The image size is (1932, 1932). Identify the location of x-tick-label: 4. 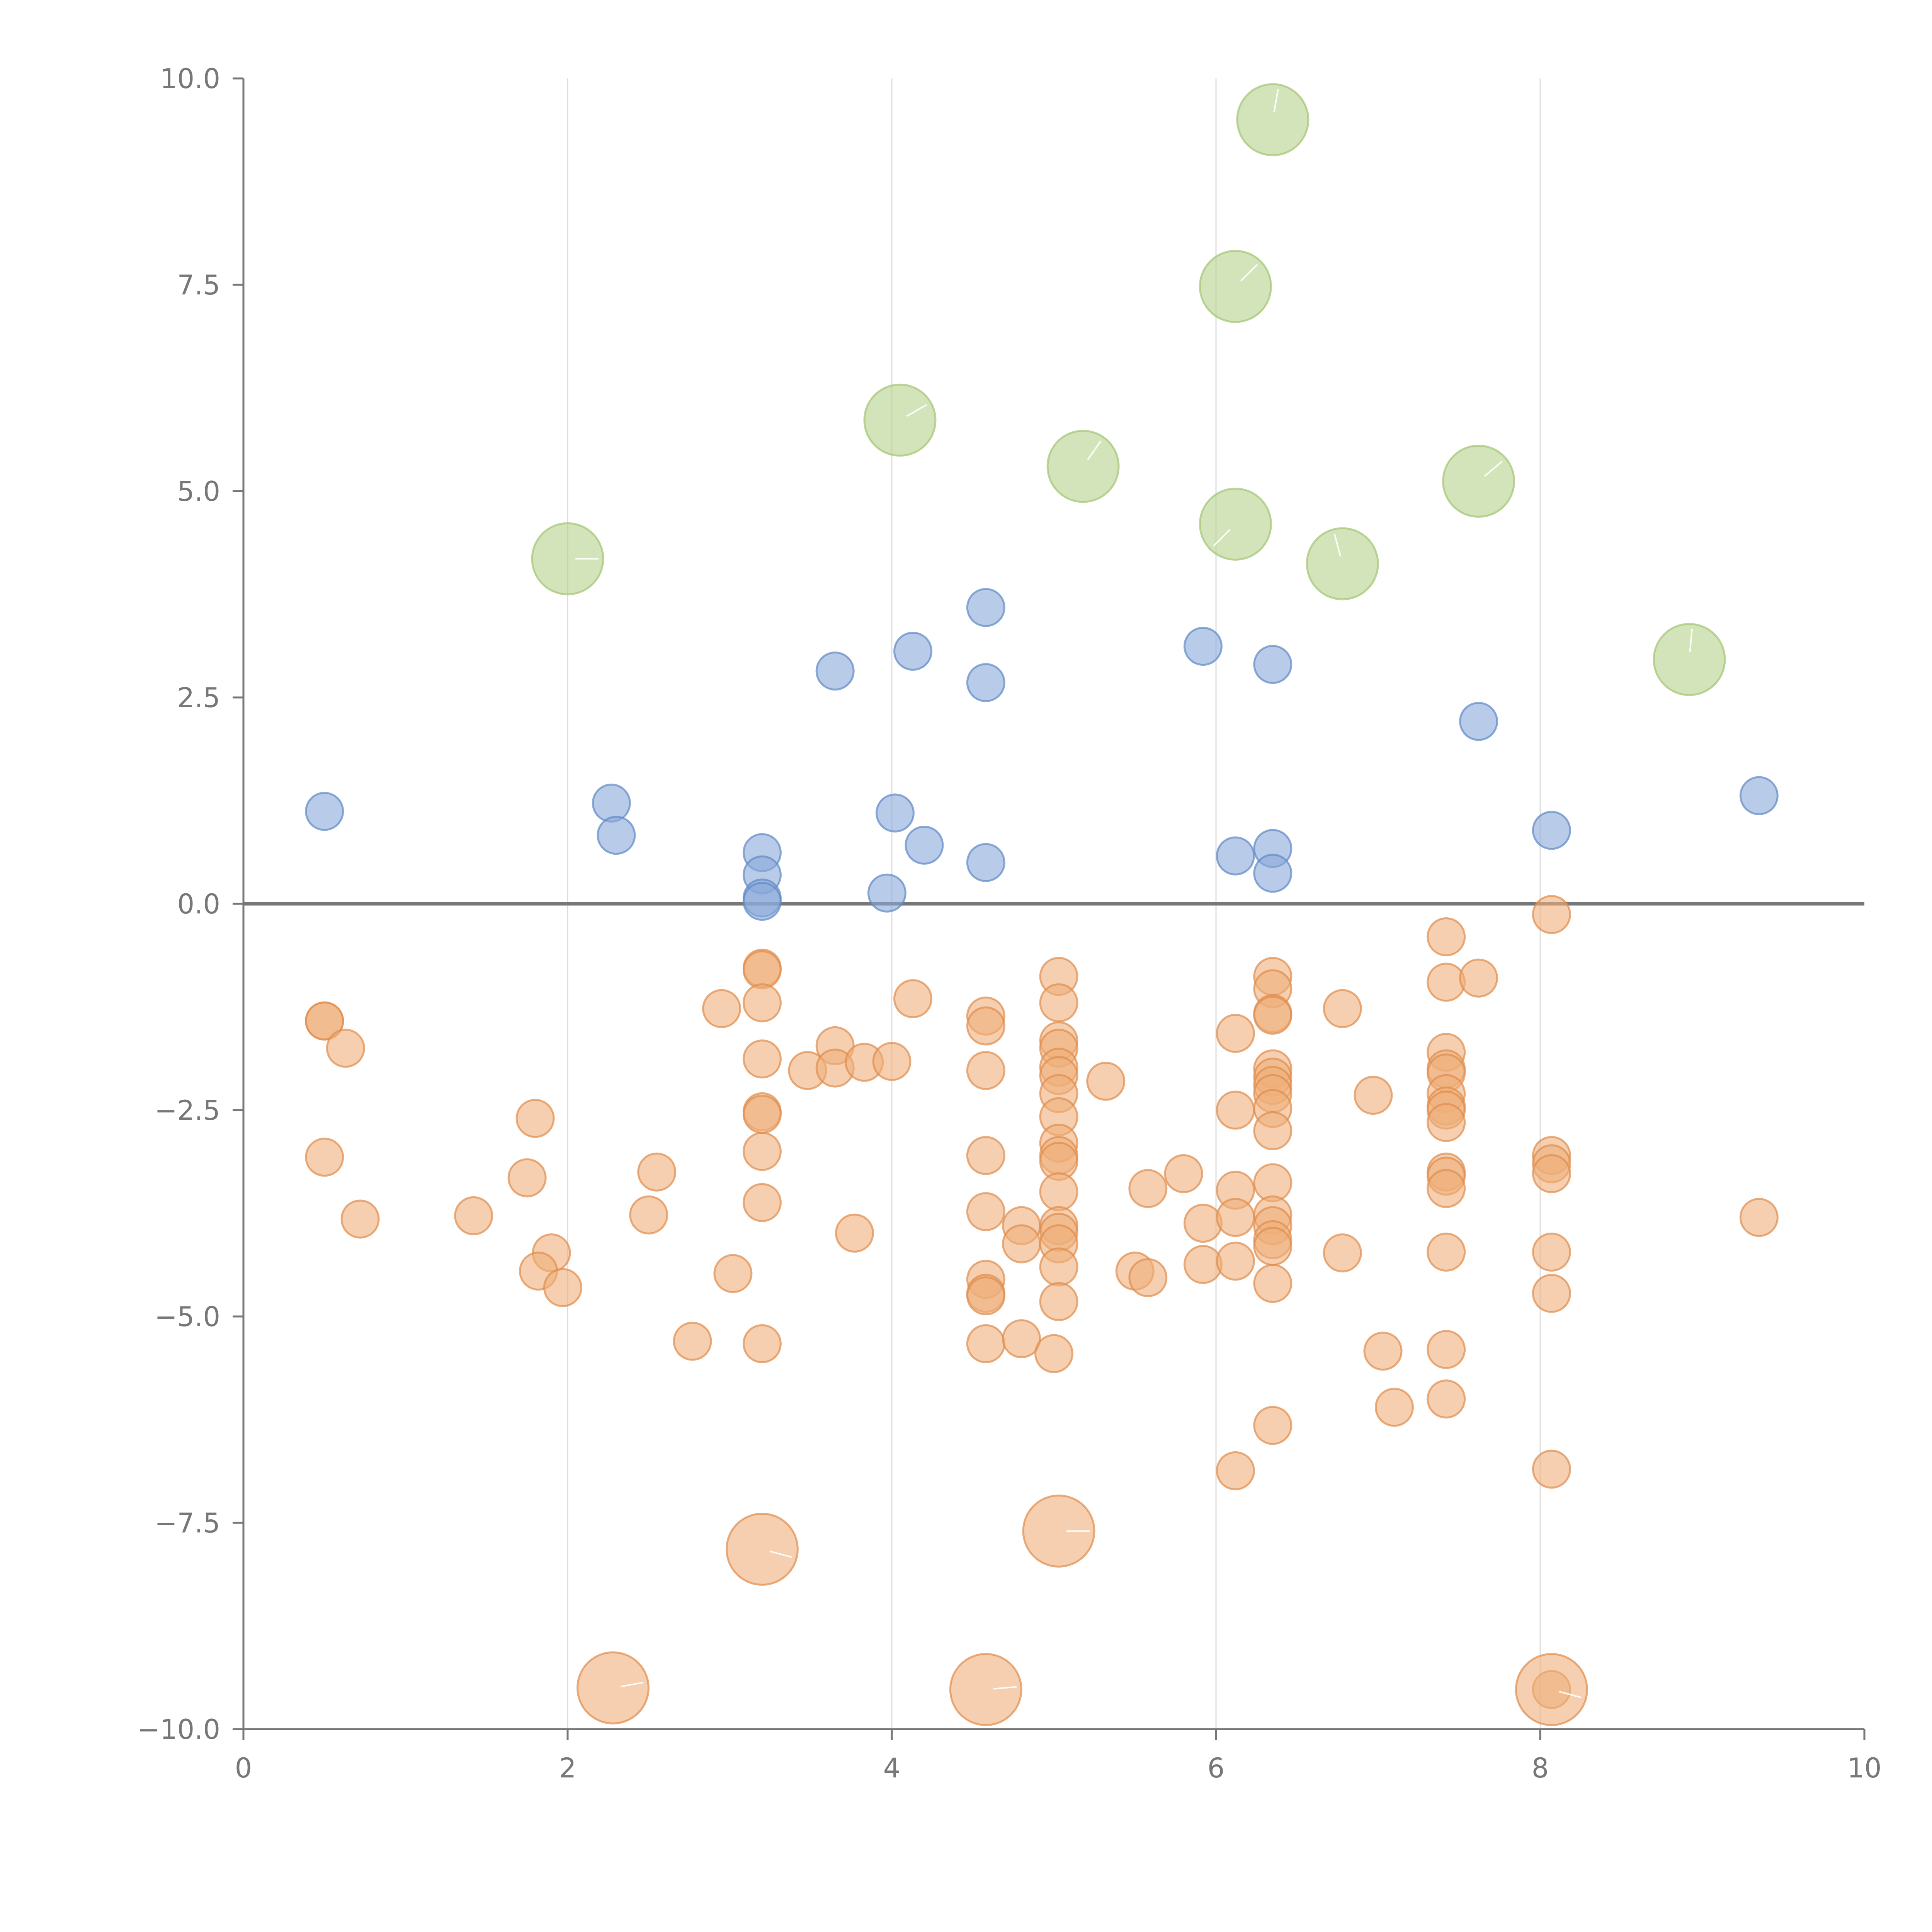
(892, 1768).